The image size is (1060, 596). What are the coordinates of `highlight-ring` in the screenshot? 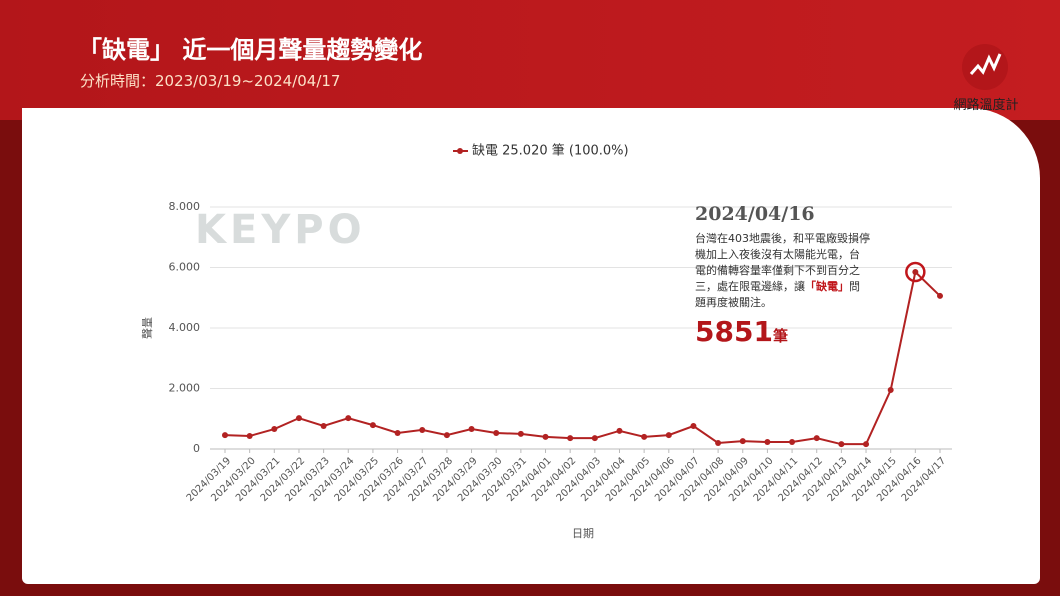 It's located at (915, 272).